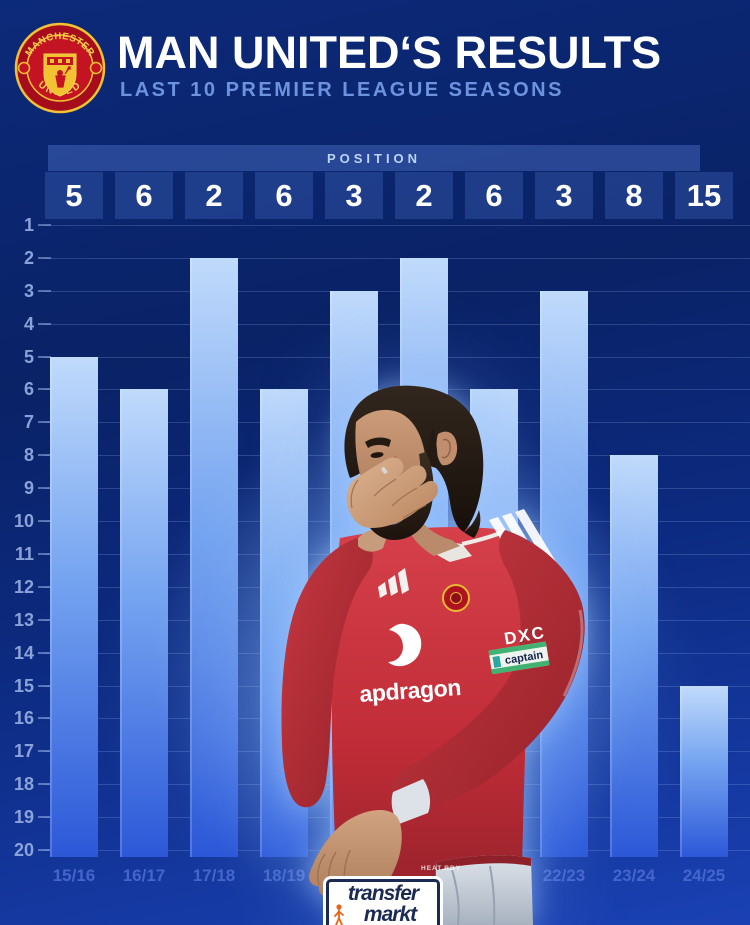  Describe the element at coordinates (23, 849) in the screenshot. I see `y-axis-label: 20` at that location.